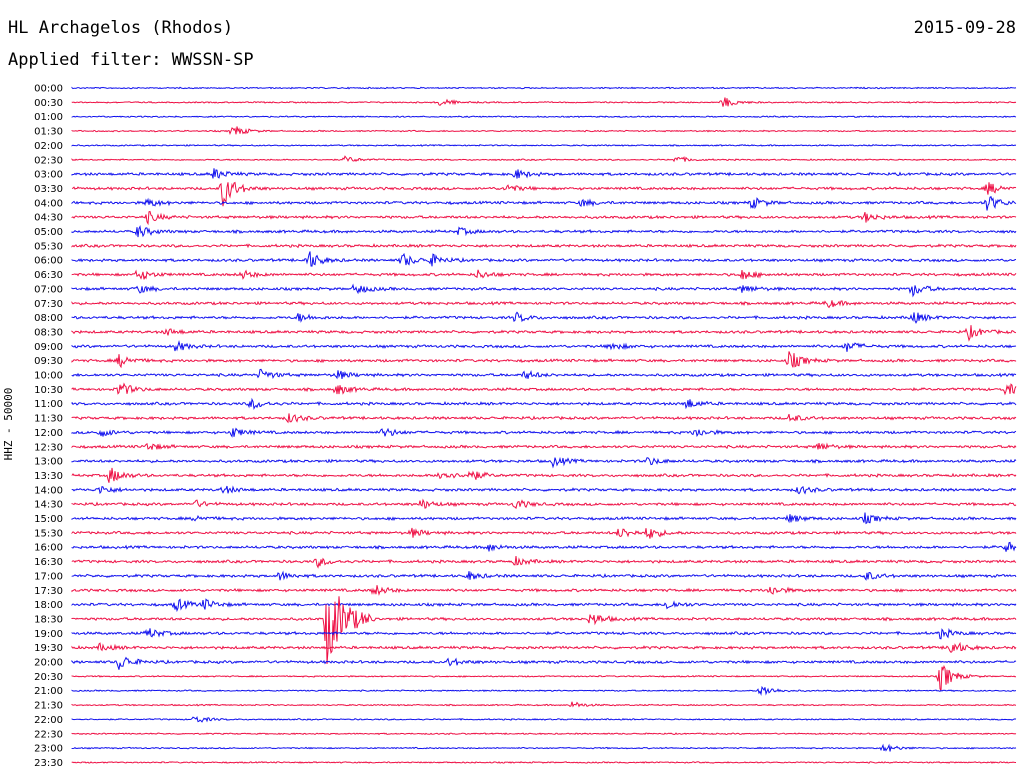  I want to click on time-label: 16:30, so click(48, 562).